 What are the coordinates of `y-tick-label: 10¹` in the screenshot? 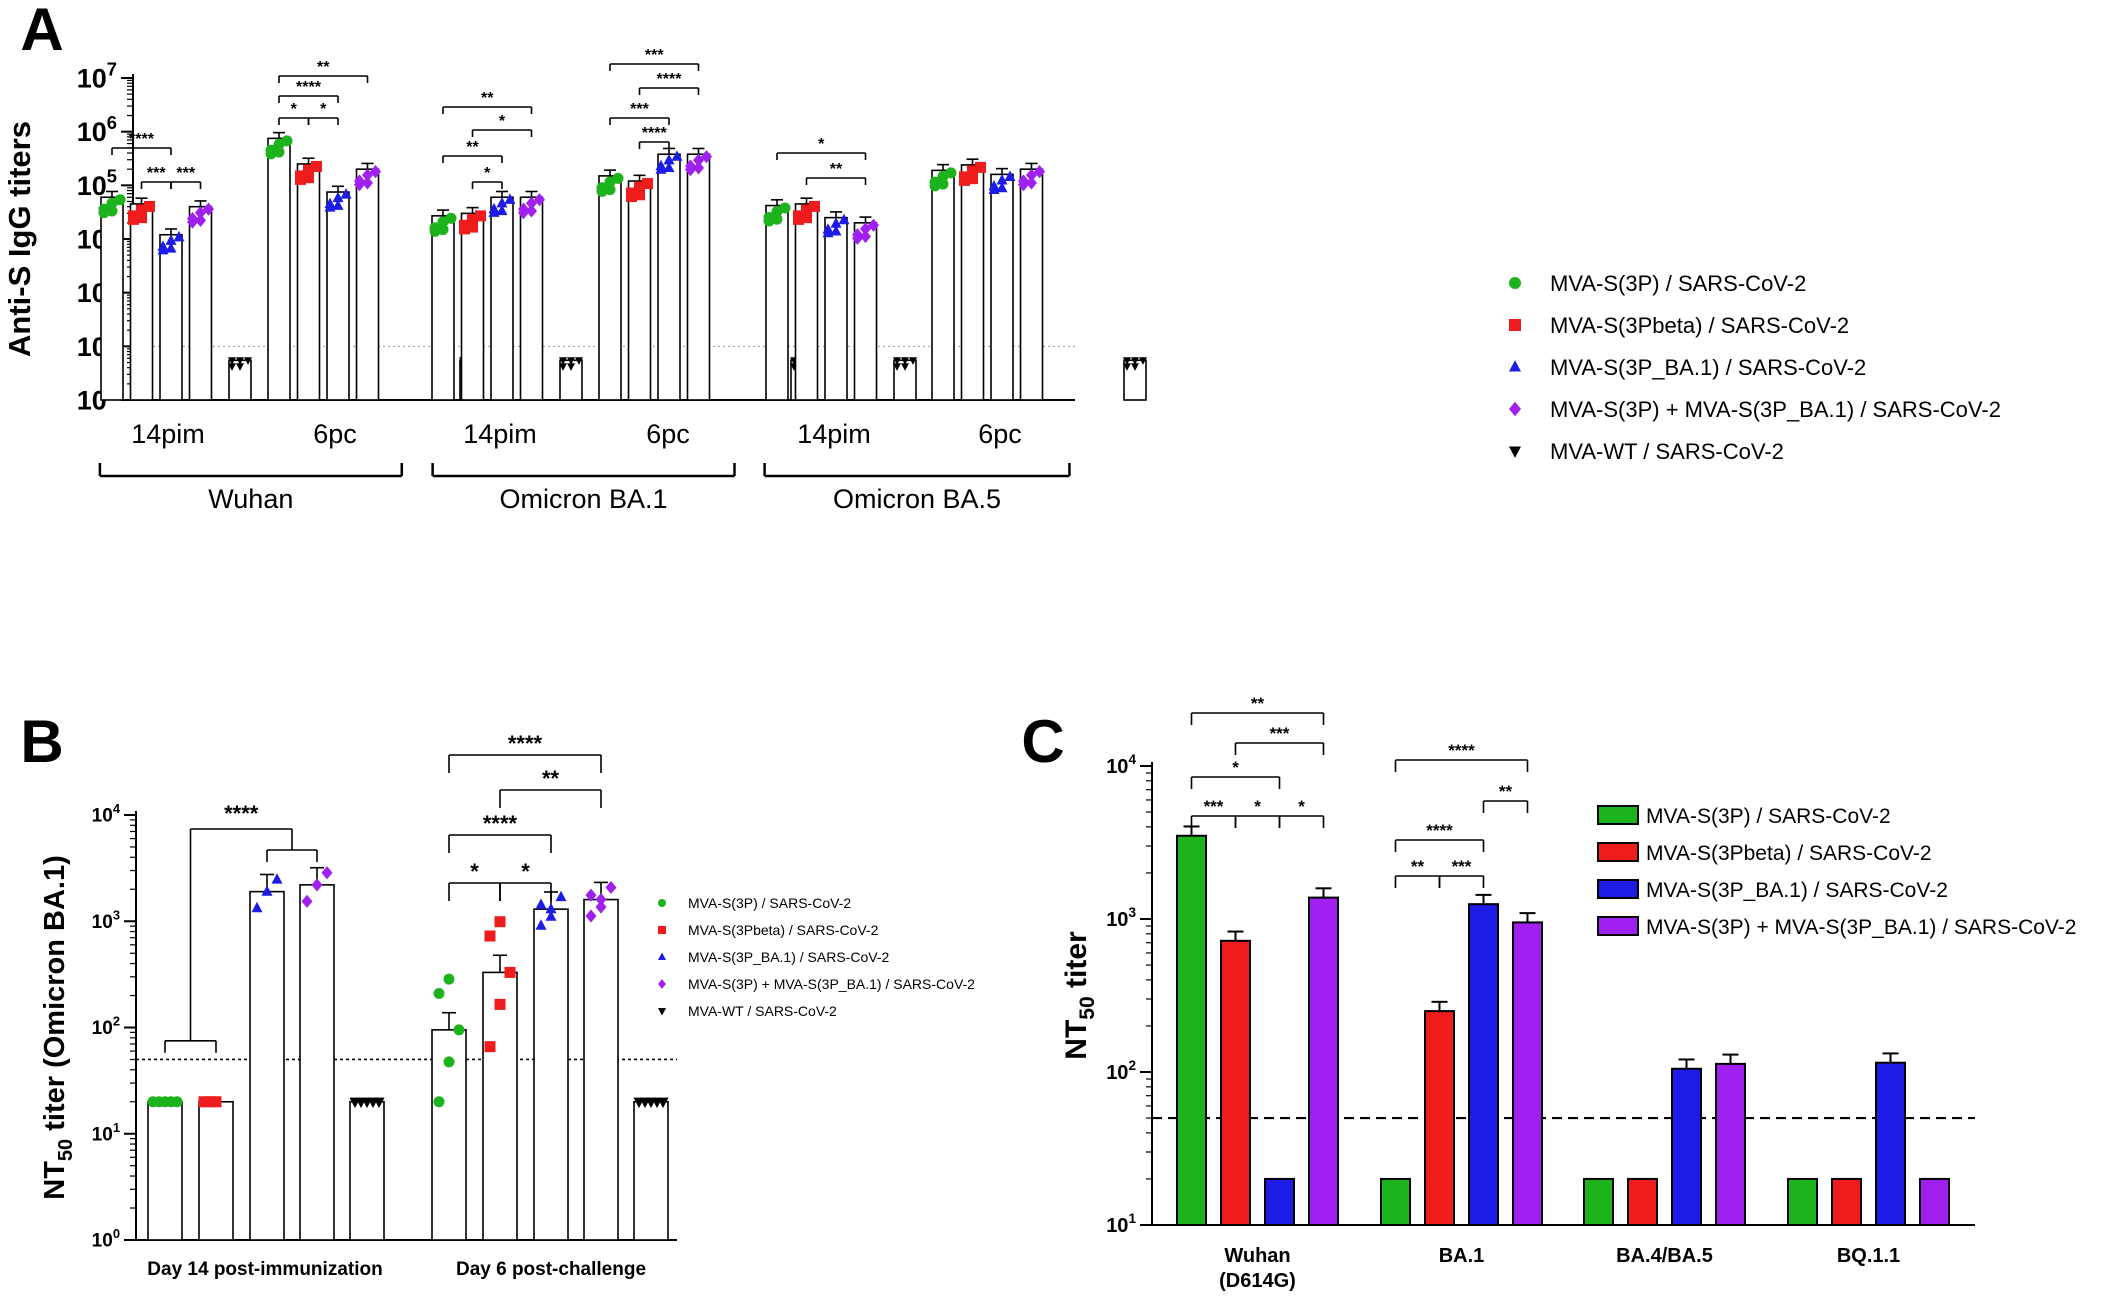 It's located at (1121, 1224).